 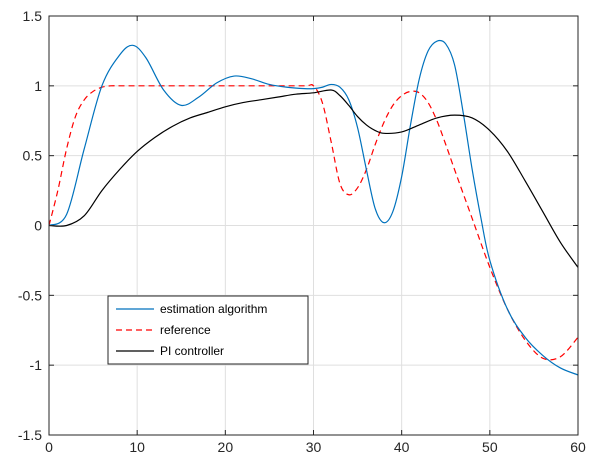 I want to click on legend-label: estimation algorithm, so click(x=213, y=309).